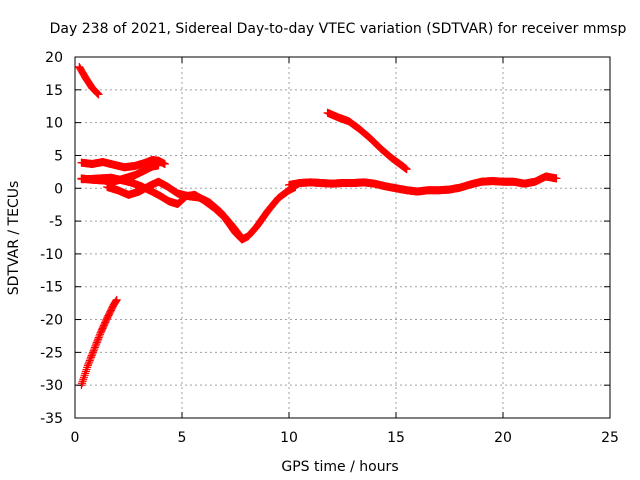 The image size is (640, 480). I want to click on y-tick-label: -5, so click(56, 222).